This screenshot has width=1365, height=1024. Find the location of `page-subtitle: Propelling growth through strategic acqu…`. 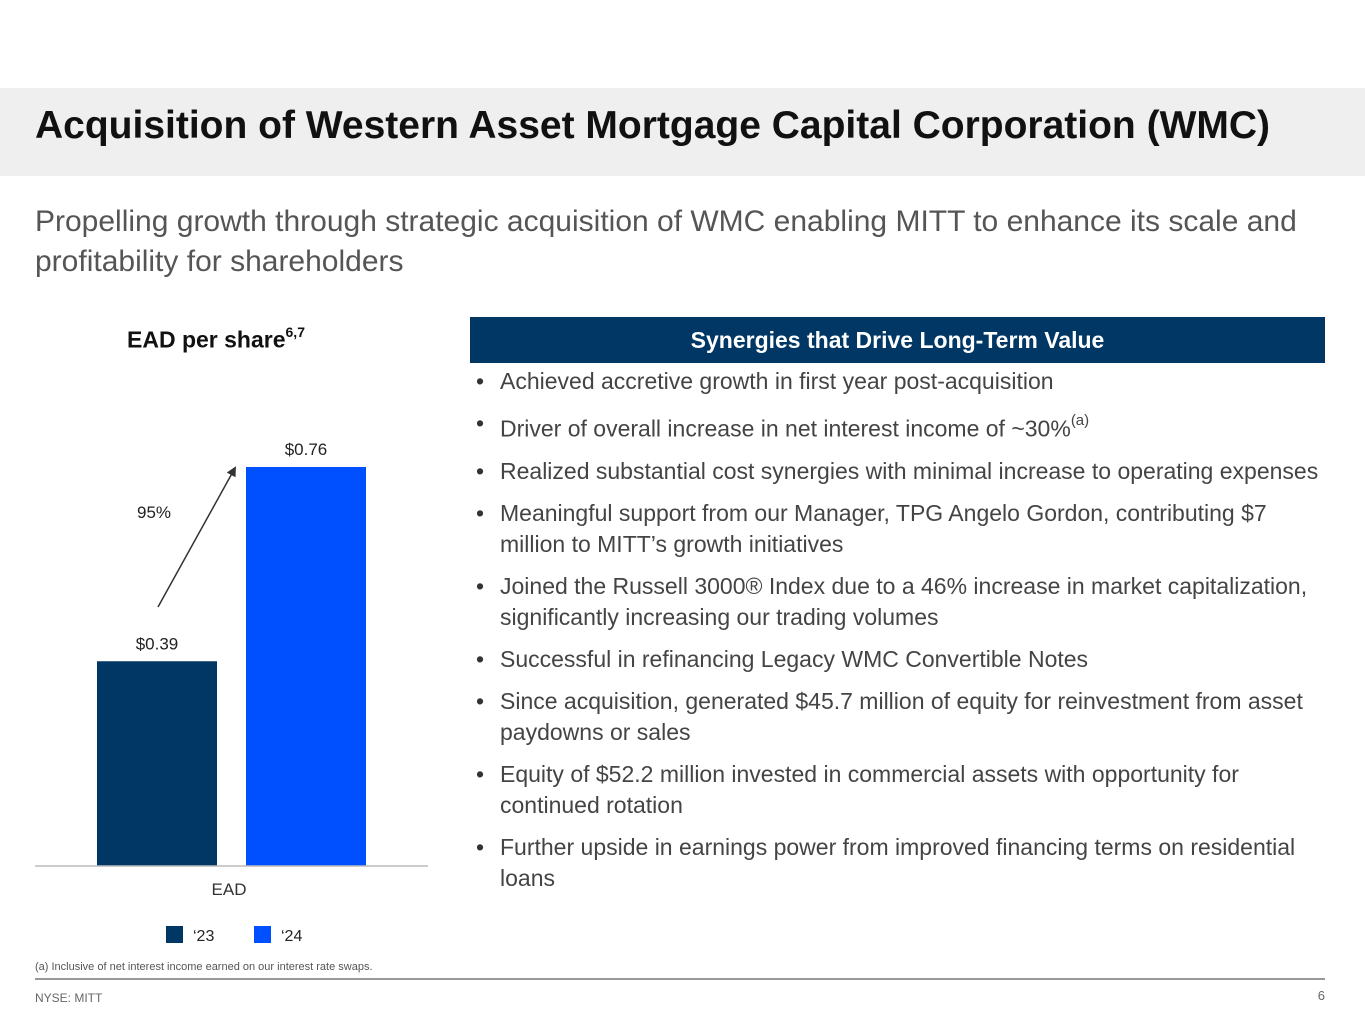

page-subtitle: Propelling growth through strategic acqu… is located at coordinates (666, 241).